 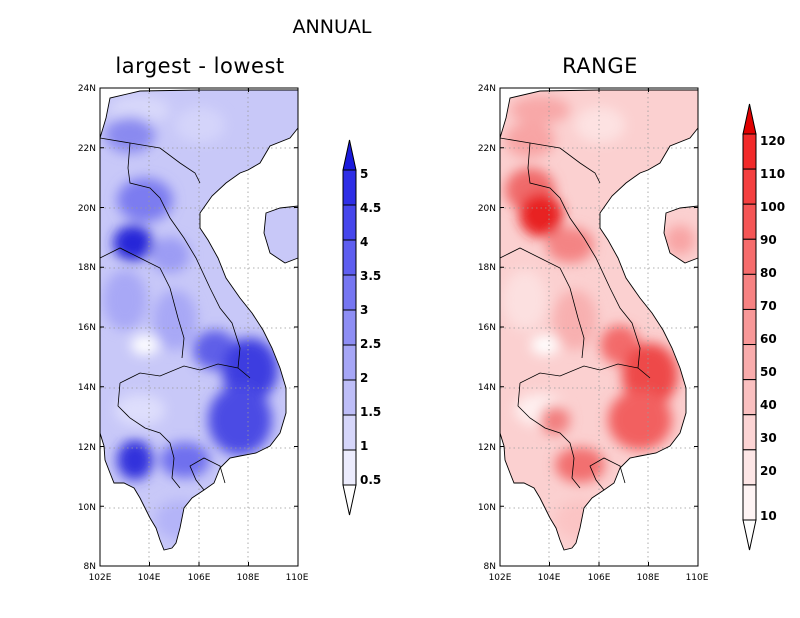 I want to click on right-colorbar-label: 90, so click(x=768, y=240).